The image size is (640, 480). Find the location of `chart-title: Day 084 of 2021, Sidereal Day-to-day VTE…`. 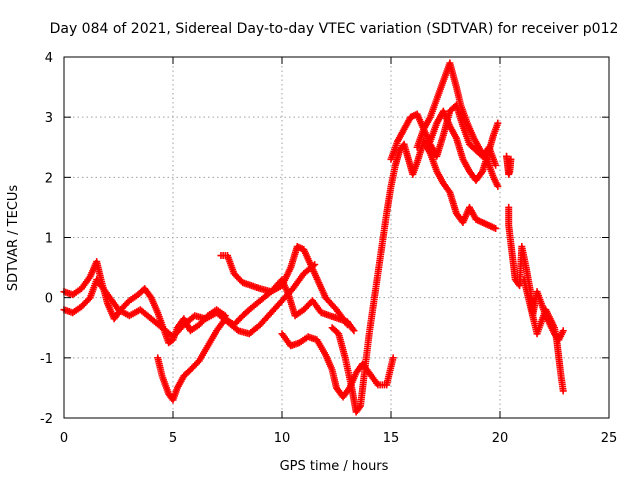

chart-title: Day 084 of 2021, Sidereal Day-to-day VTE… is located at coordinates (334, 29).